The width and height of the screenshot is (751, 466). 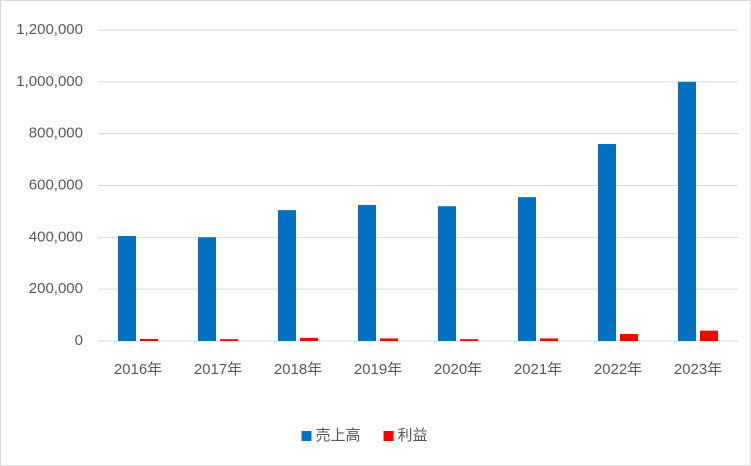 I want to click on y-tick-label: 1,000,000, so click(x=49, y=81).